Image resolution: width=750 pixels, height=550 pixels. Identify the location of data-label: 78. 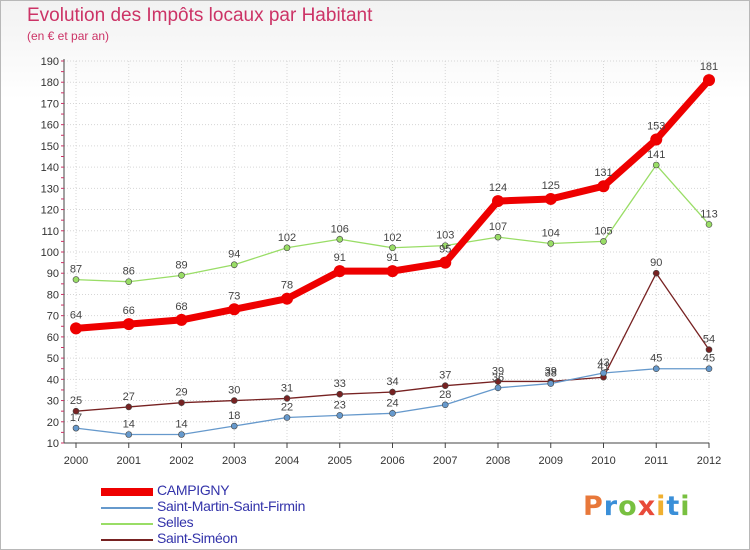
(287, 286).